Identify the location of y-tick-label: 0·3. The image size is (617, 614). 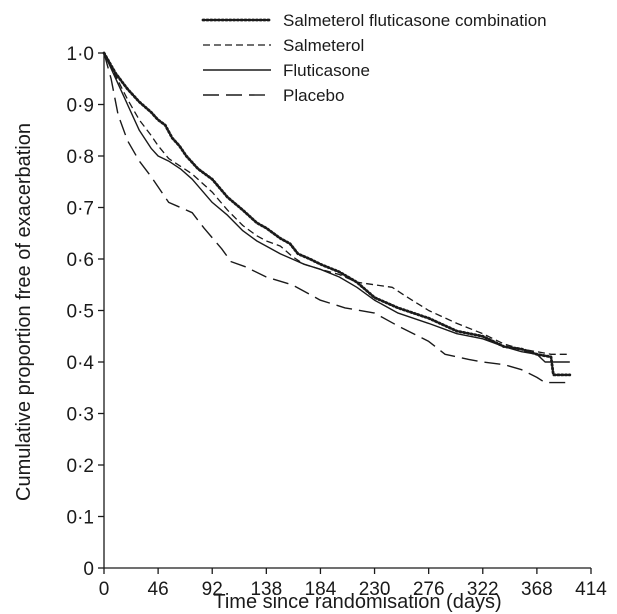
(80, 415).